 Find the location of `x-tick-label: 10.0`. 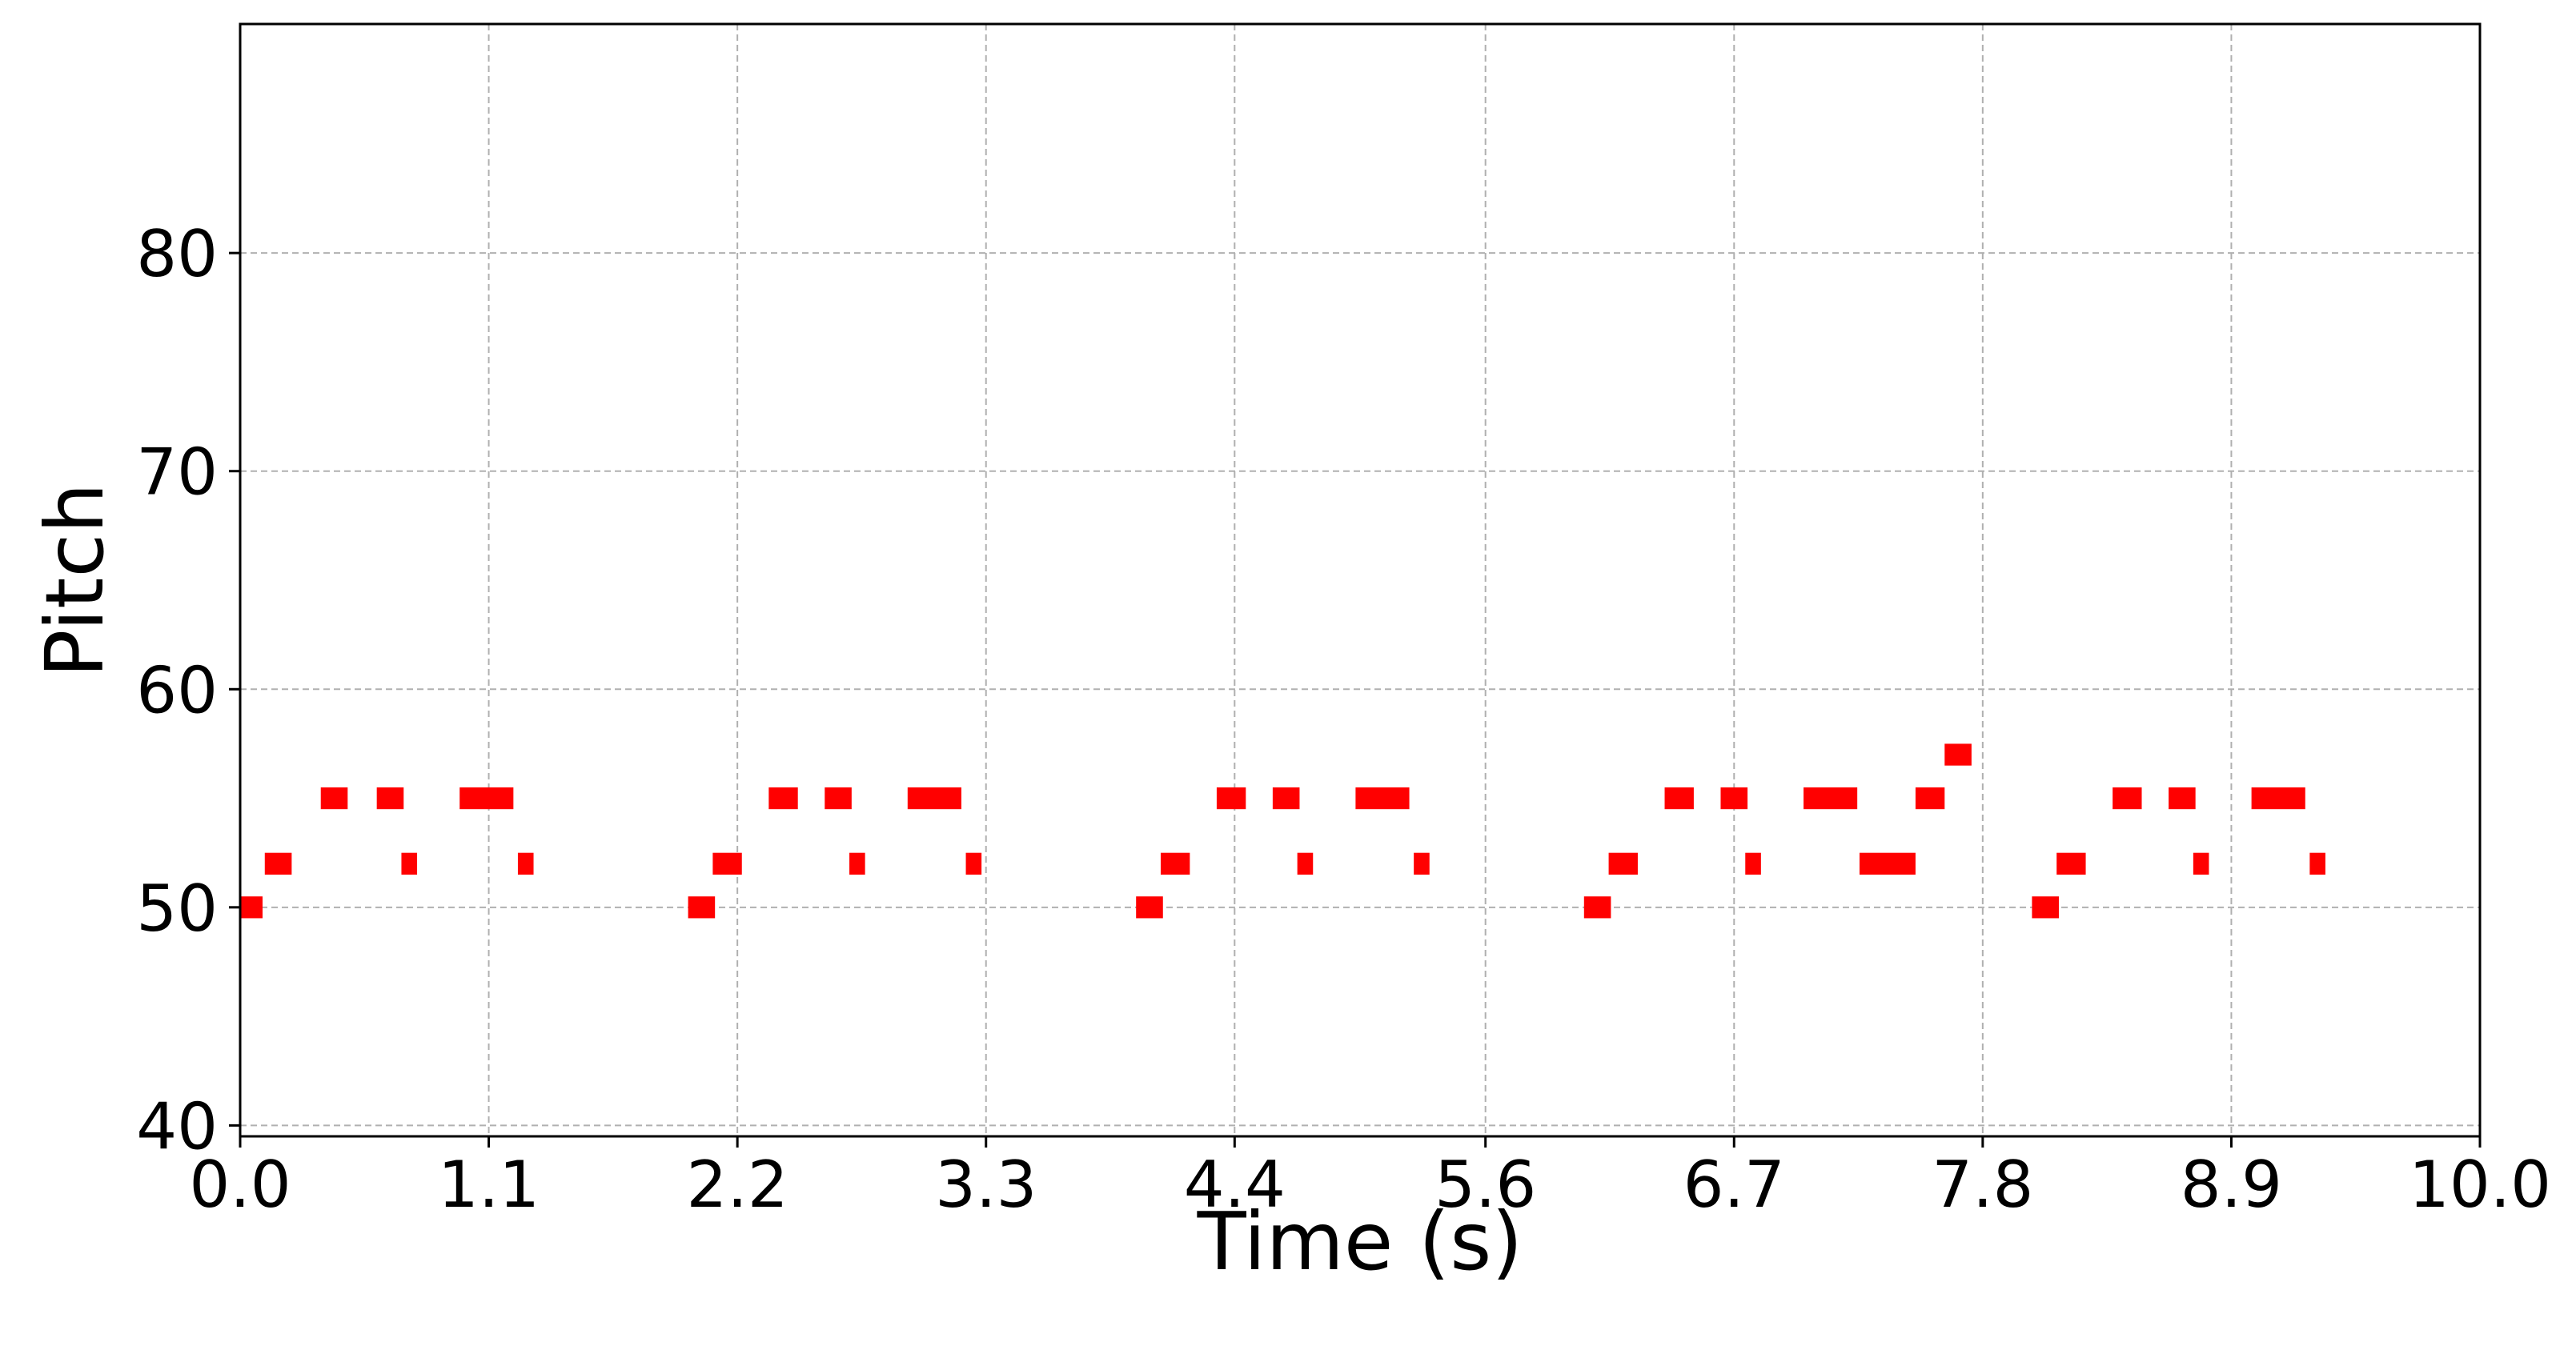

x-tick-label: 10.0 is located at coordinates (2480, 1185).